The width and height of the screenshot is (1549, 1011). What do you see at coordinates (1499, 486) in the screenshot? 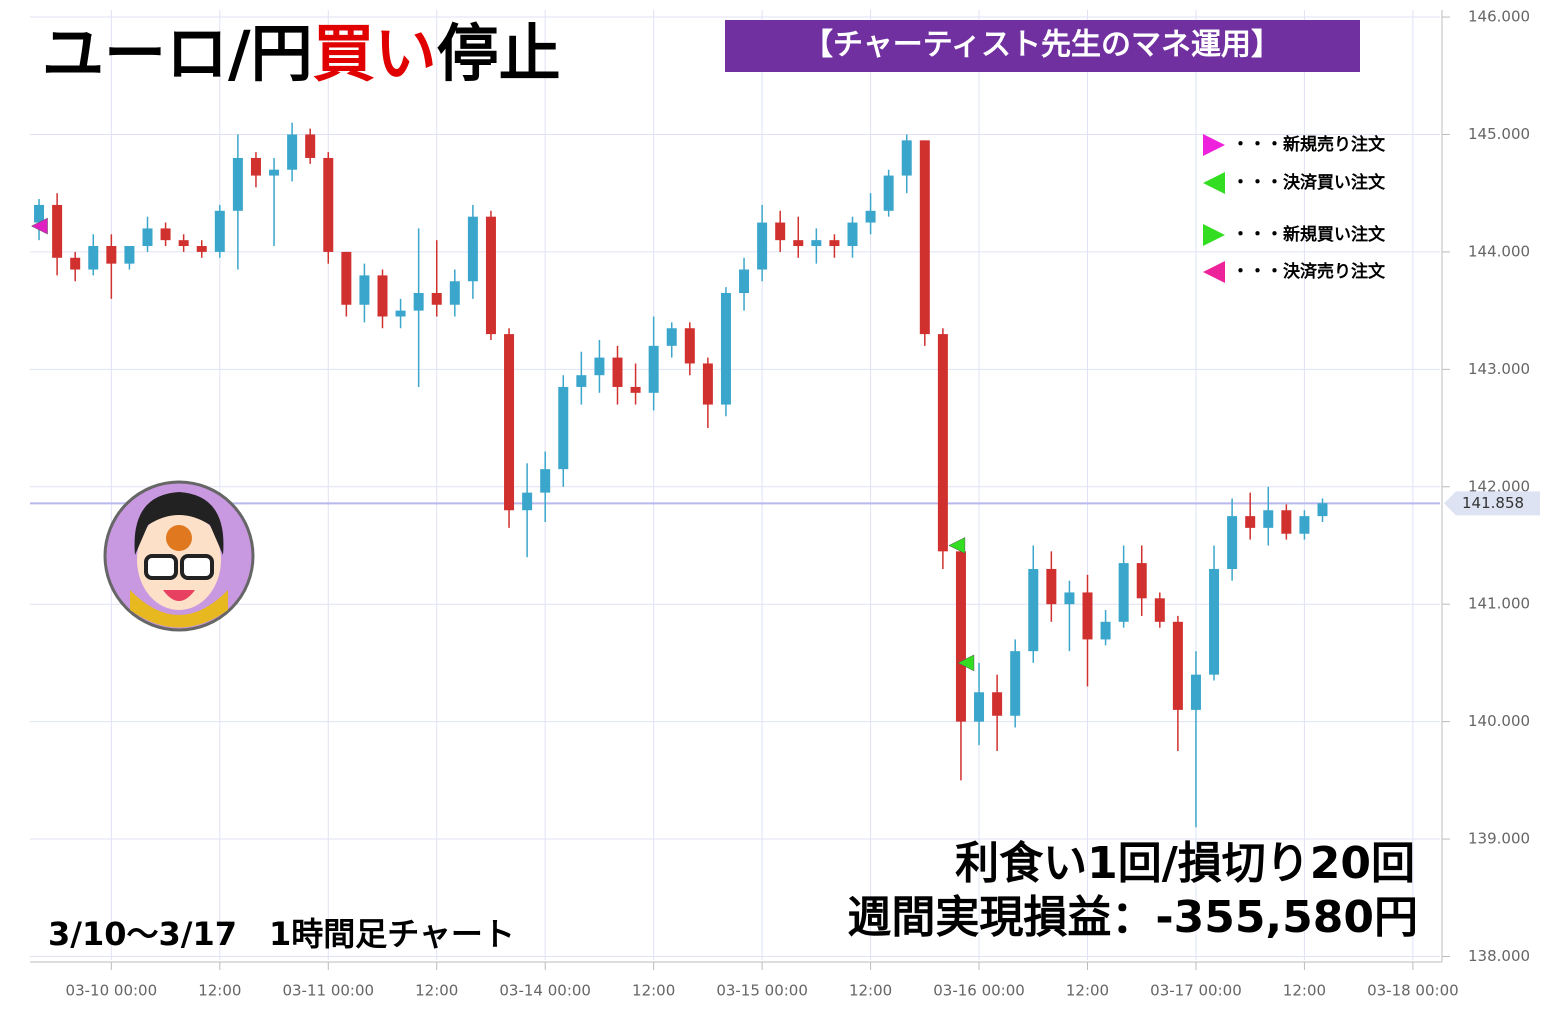
I see `y-tick-label: 142.000` at bounding box center [1499, 486].